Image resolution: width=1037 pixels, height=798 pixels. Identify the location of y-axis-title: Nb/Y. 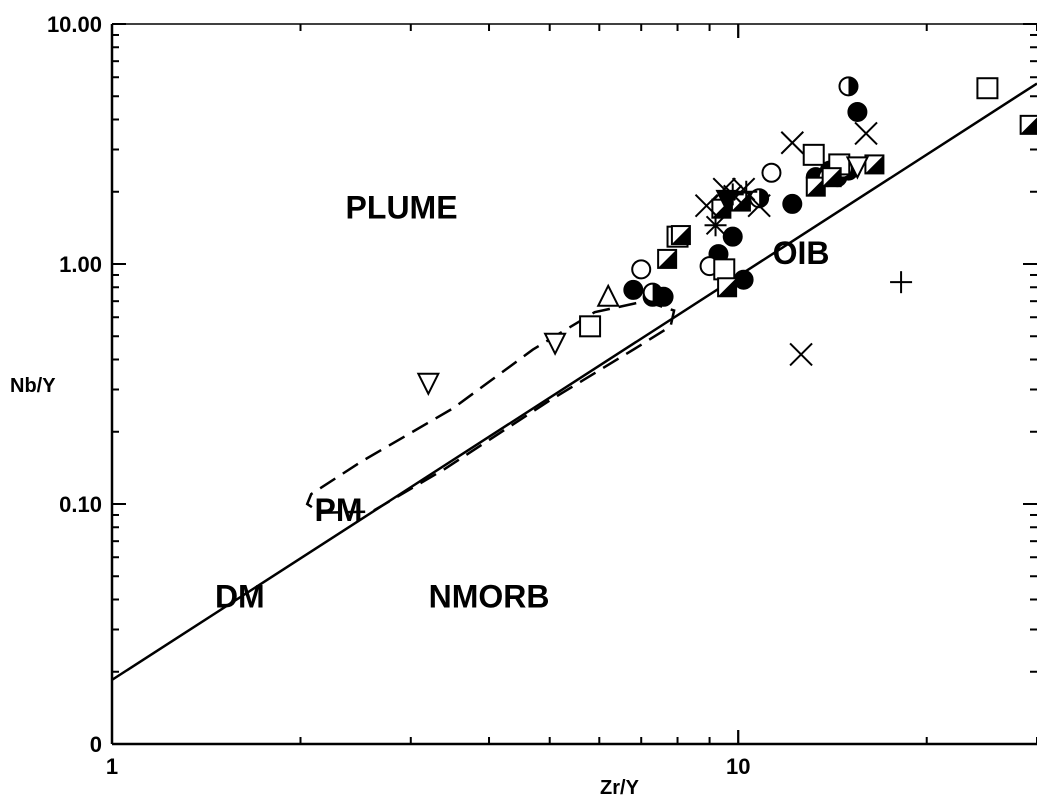
(33, 386).